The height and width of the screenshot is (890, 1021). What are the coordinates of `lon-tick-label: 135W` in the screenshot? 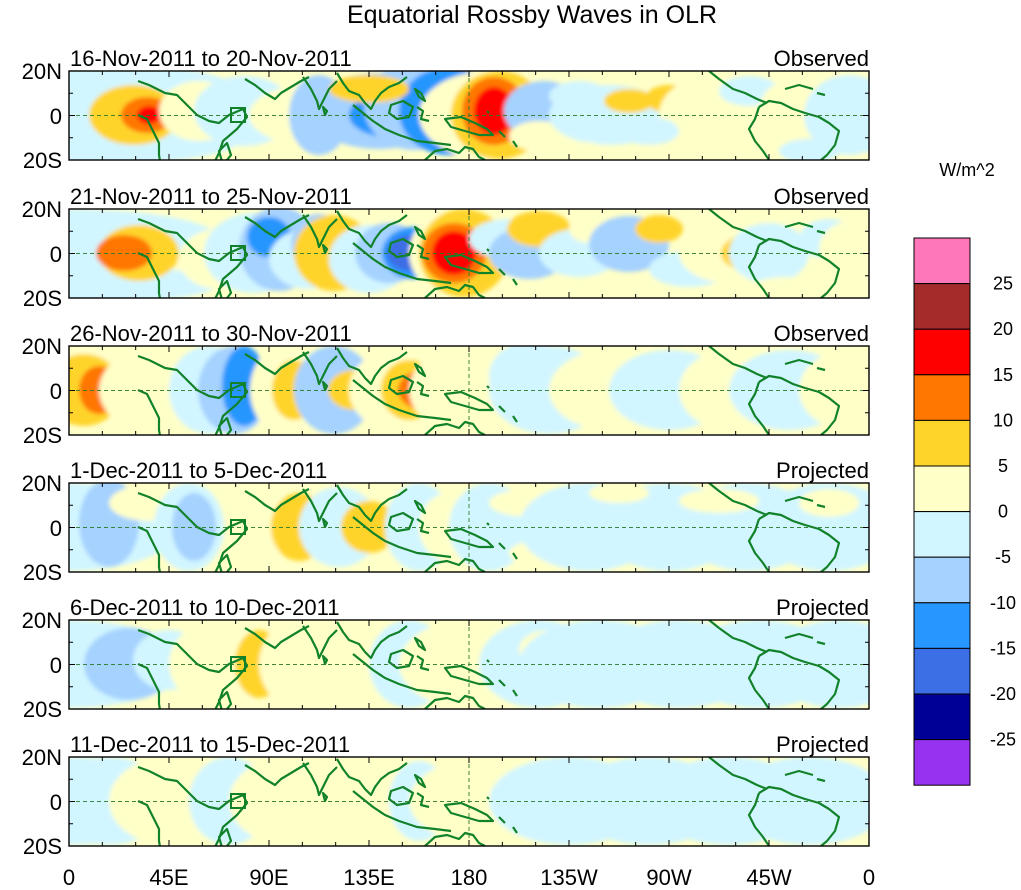 It's located at (569, 877).